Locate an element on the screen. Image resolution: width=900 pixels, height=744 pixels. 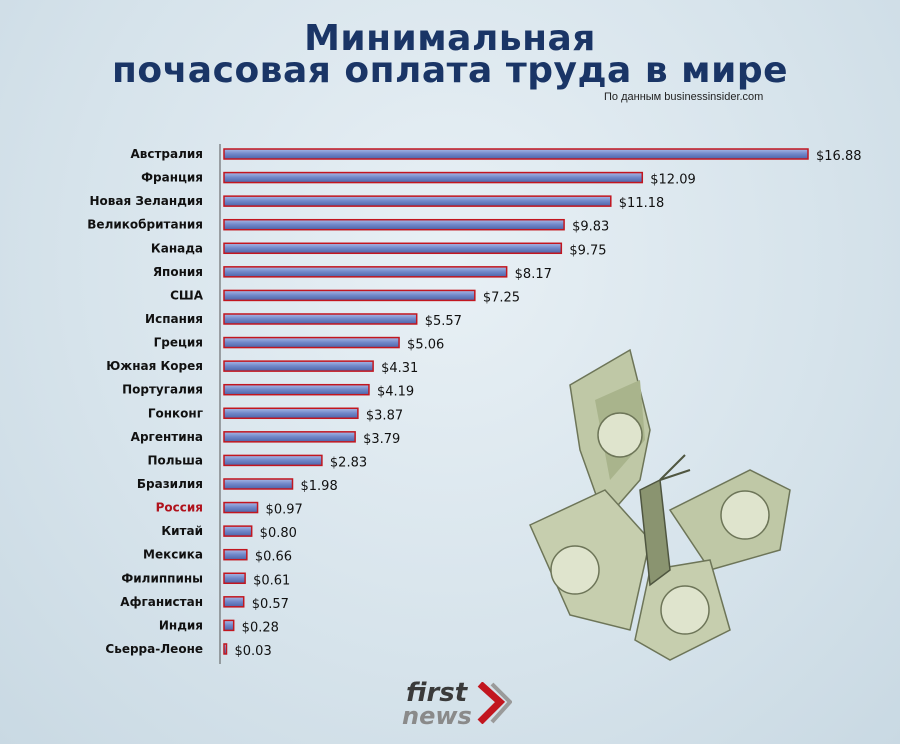
logo-news-text: news is located at coordinates (437, 716).